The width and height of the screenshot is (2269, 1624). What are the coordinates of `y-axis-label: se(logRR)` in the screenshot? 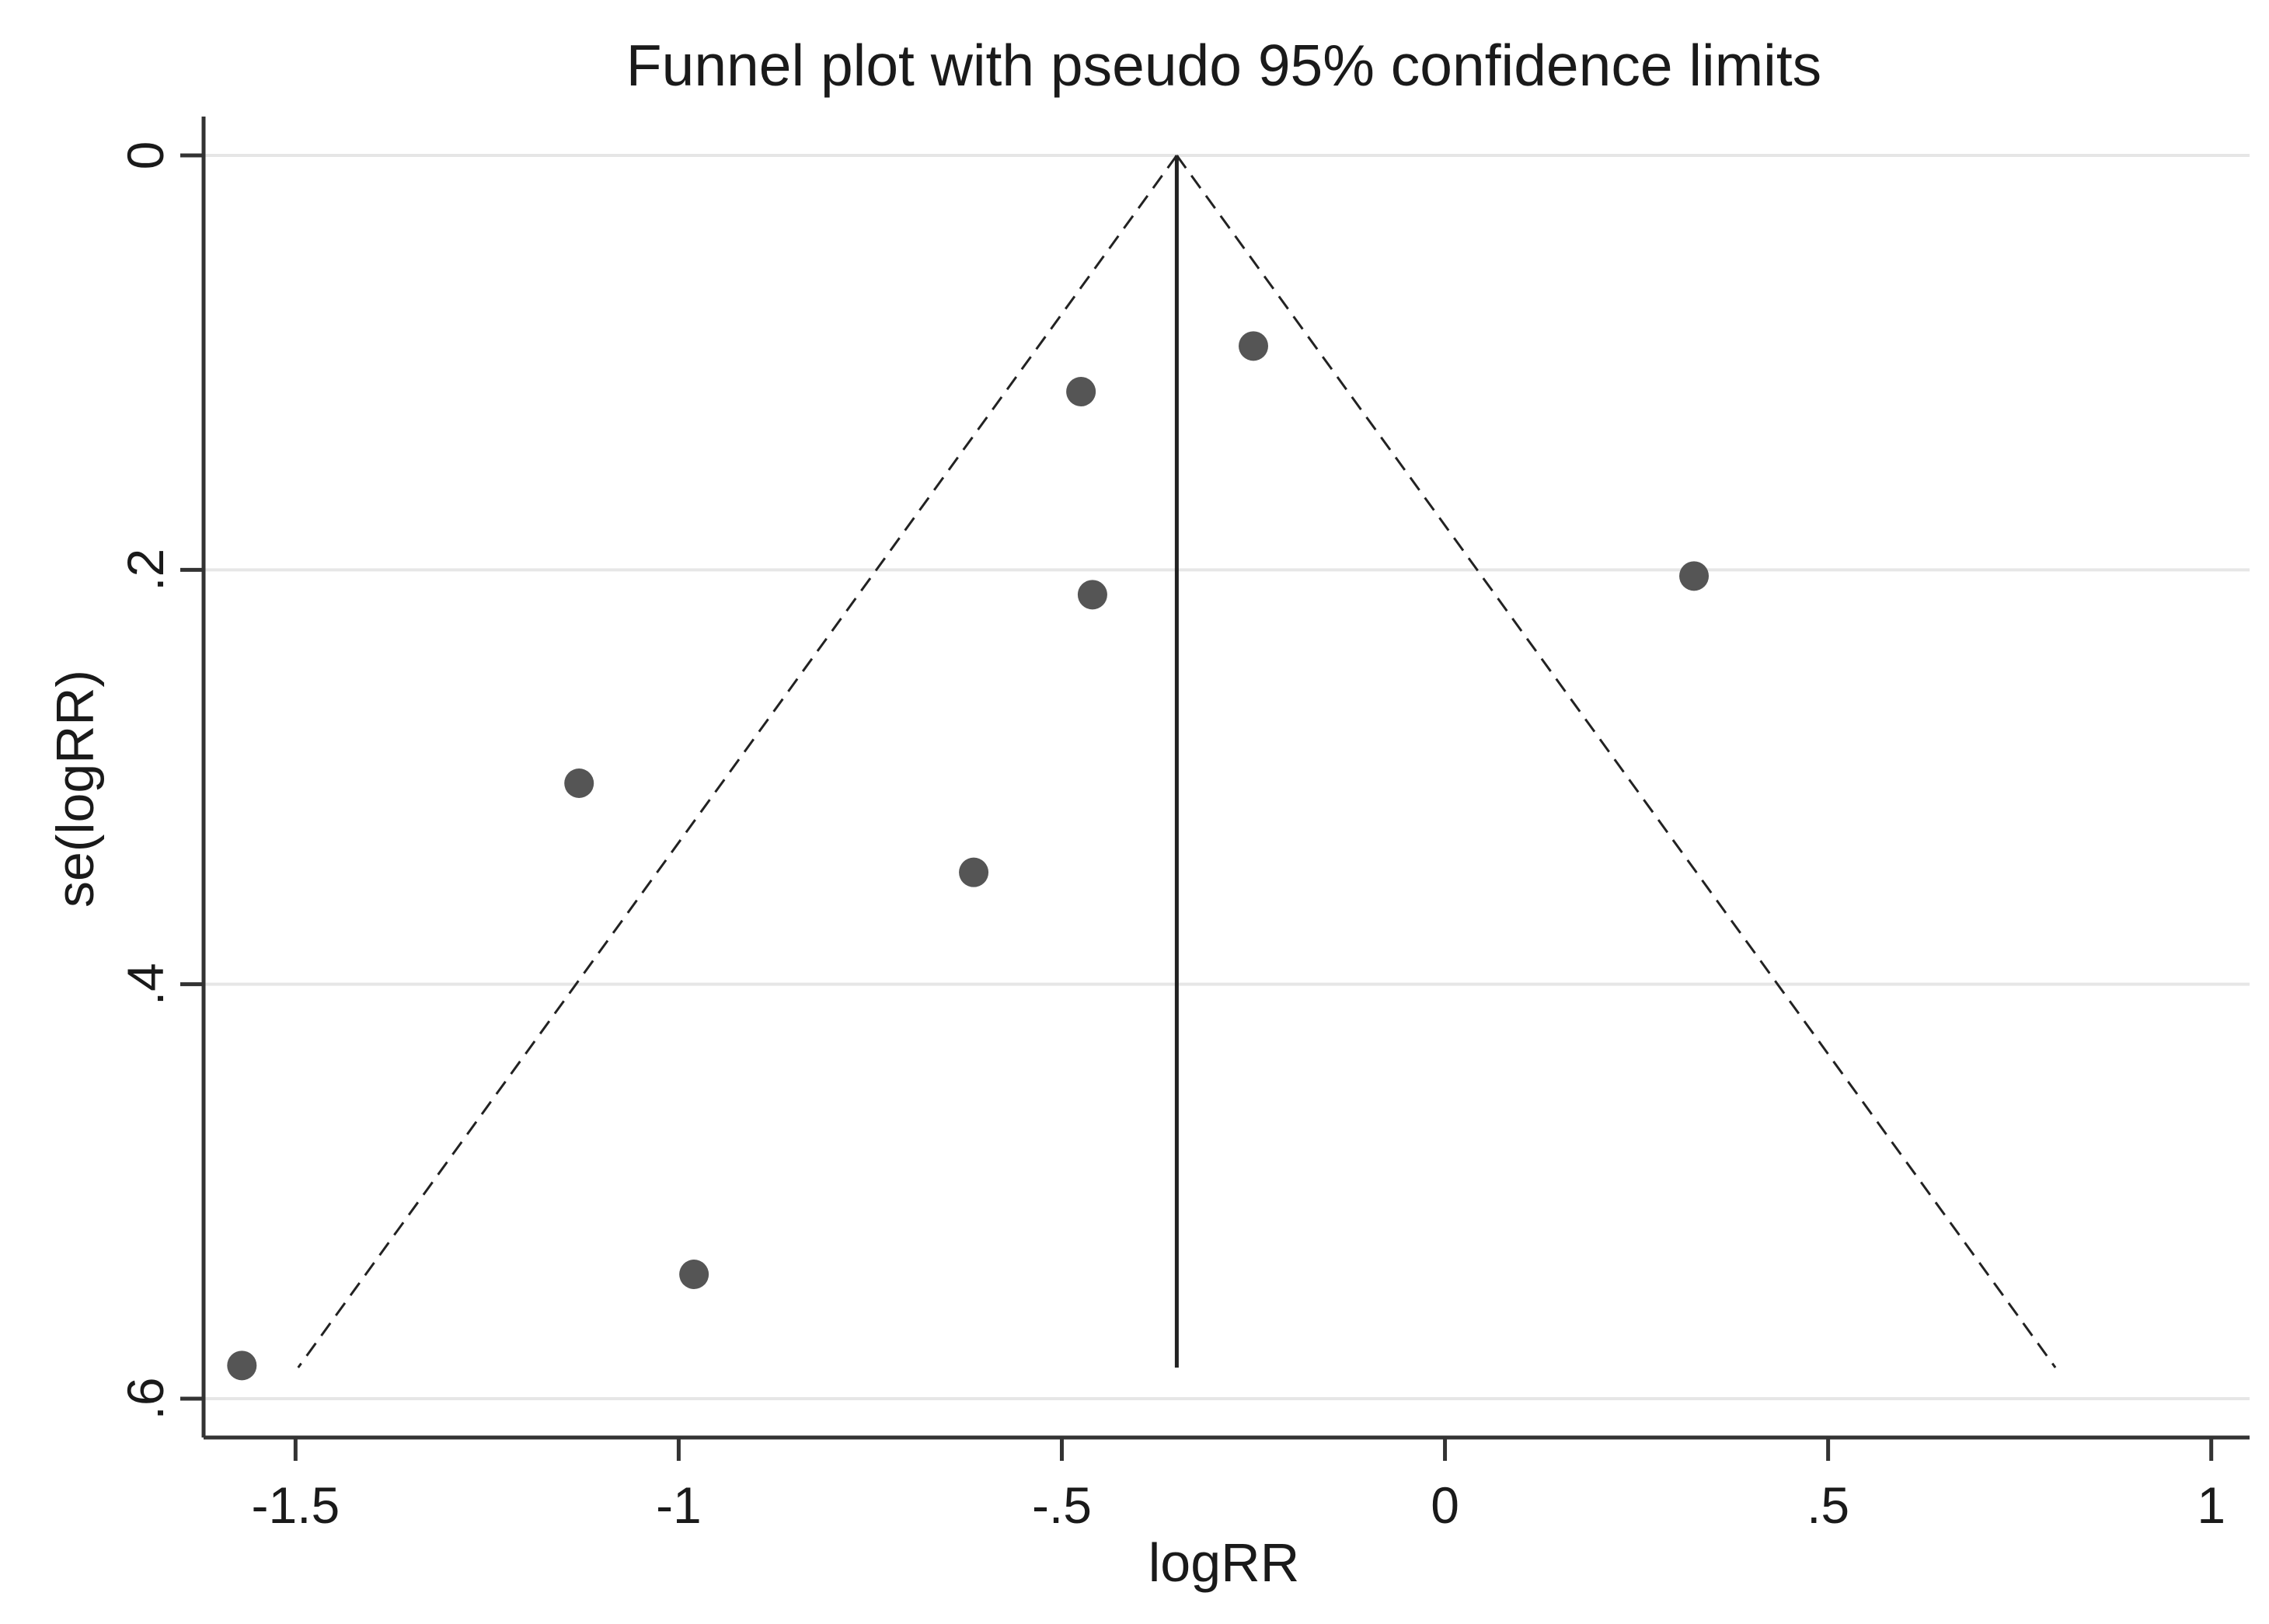 It's located at (75, 789).